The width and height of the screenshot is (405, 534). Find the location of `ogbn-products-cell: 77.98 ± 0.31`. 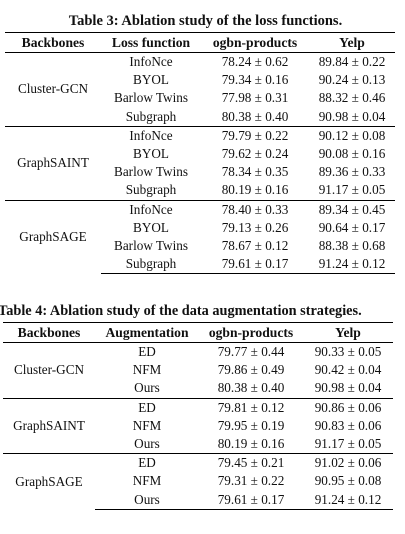

ogbn-products-cell: 77.98 ± 0.31 is located at coordinates (255, 98).